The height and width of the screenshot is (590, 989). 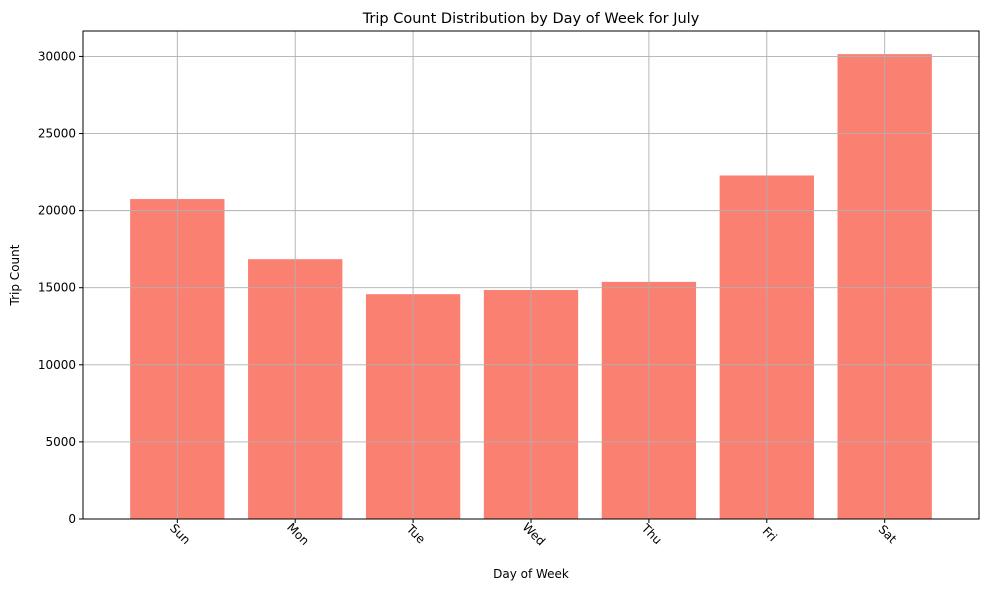 What do you see at coordinates (15, 275) in the screenshot?
I see `y-axis-label: Trip Count` at bounding box center [15, 275].